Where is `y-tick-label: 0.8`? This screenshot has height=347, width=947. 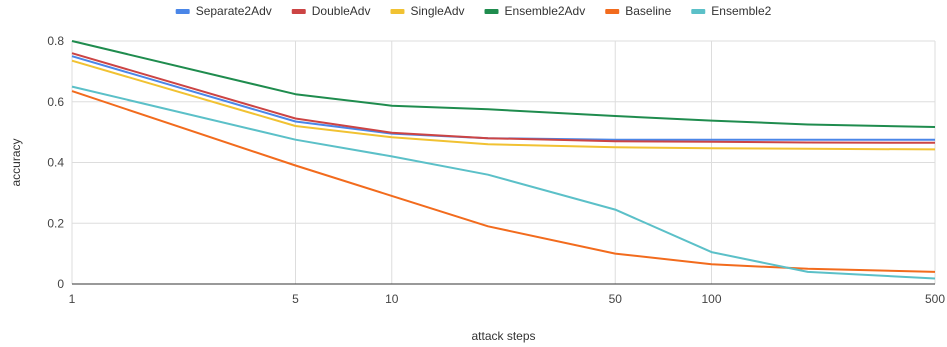
y-tick-label: 0.8 is located at coordinates (55, 41).